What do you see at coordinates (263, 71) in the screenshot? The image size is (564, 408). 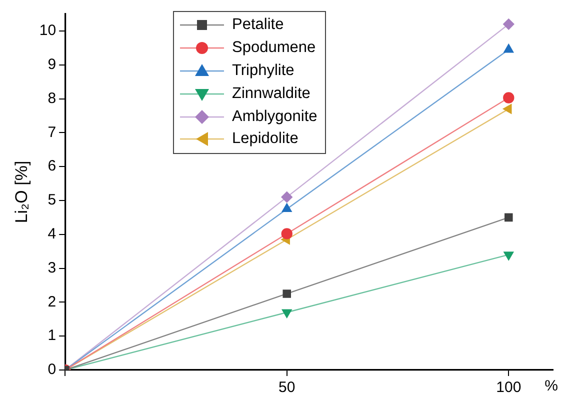 I see `legend-label: Triphylite` at bounding box center [263, 71].